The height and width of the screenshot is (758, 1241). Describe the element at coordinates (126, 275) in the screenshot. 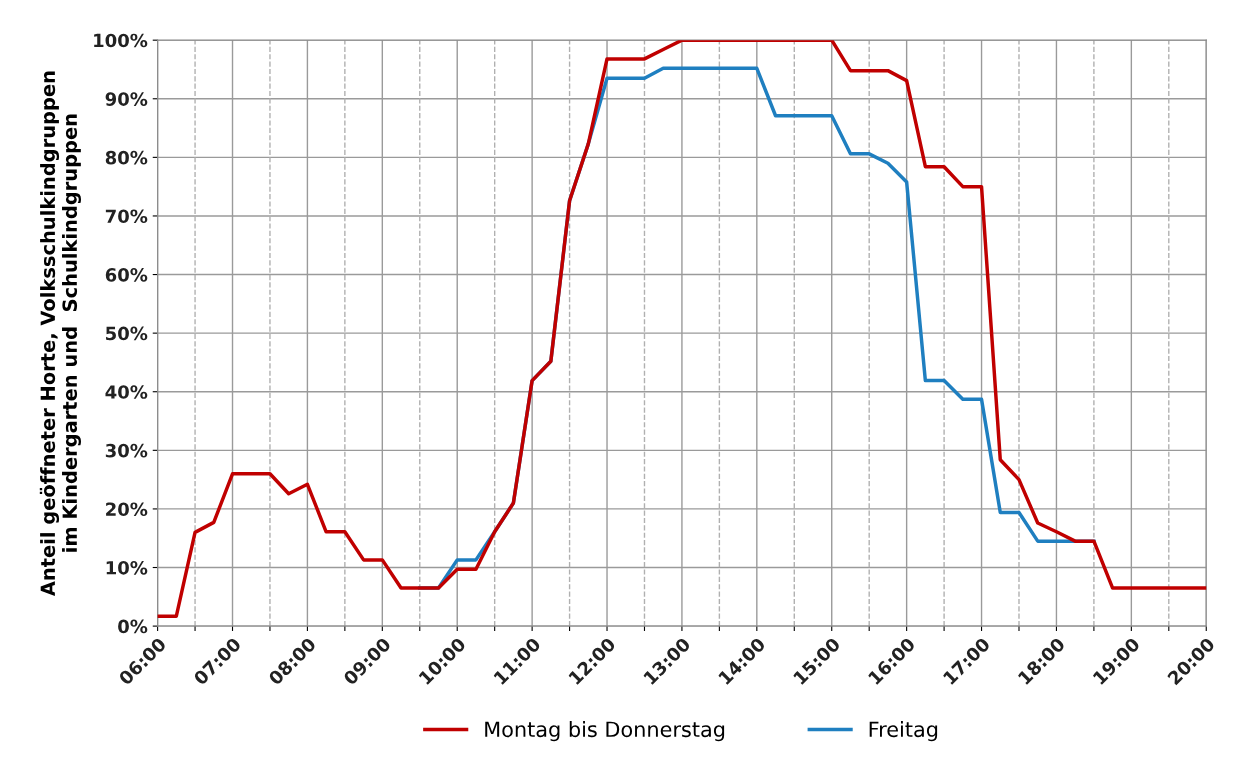

I see `y-tick-label: 60%` at that location.